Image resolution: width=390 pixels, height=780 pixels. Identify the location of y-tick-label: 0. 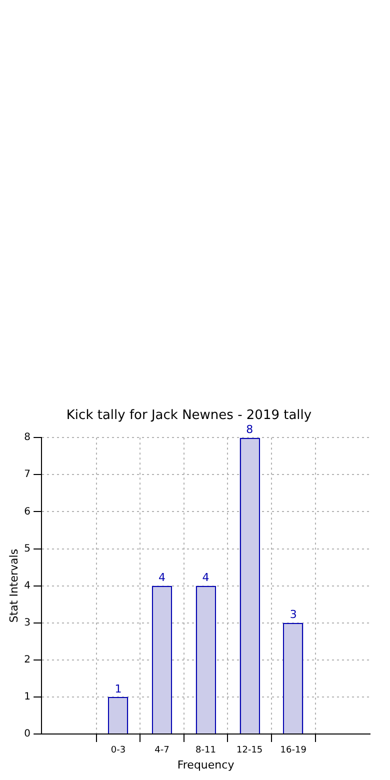
(27, 734).